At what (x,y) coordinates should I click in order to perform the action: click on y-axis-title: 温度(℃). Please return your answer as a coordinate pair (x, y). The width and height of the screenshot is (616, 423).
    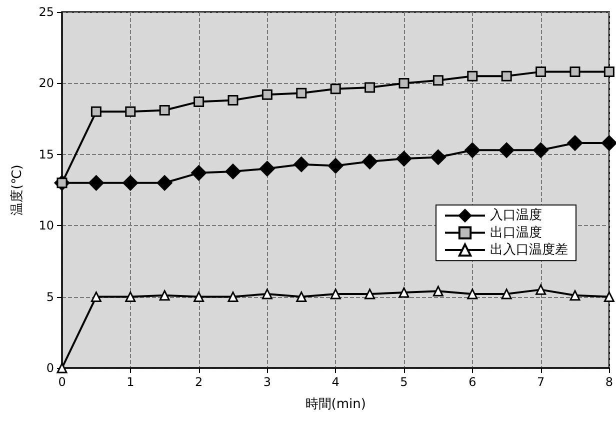
    Looking at the image, I should click on (17, 190).